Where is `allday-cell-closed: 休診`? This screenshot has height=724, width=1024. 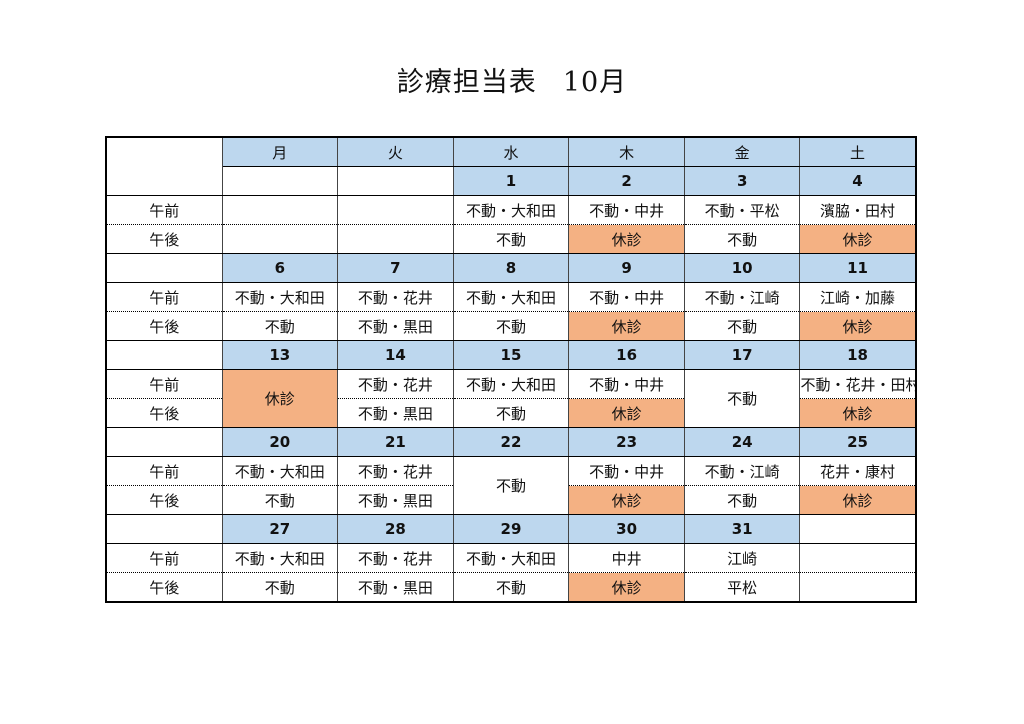
allday-cell-closed: 休診 is located at coordinates (280, 398).